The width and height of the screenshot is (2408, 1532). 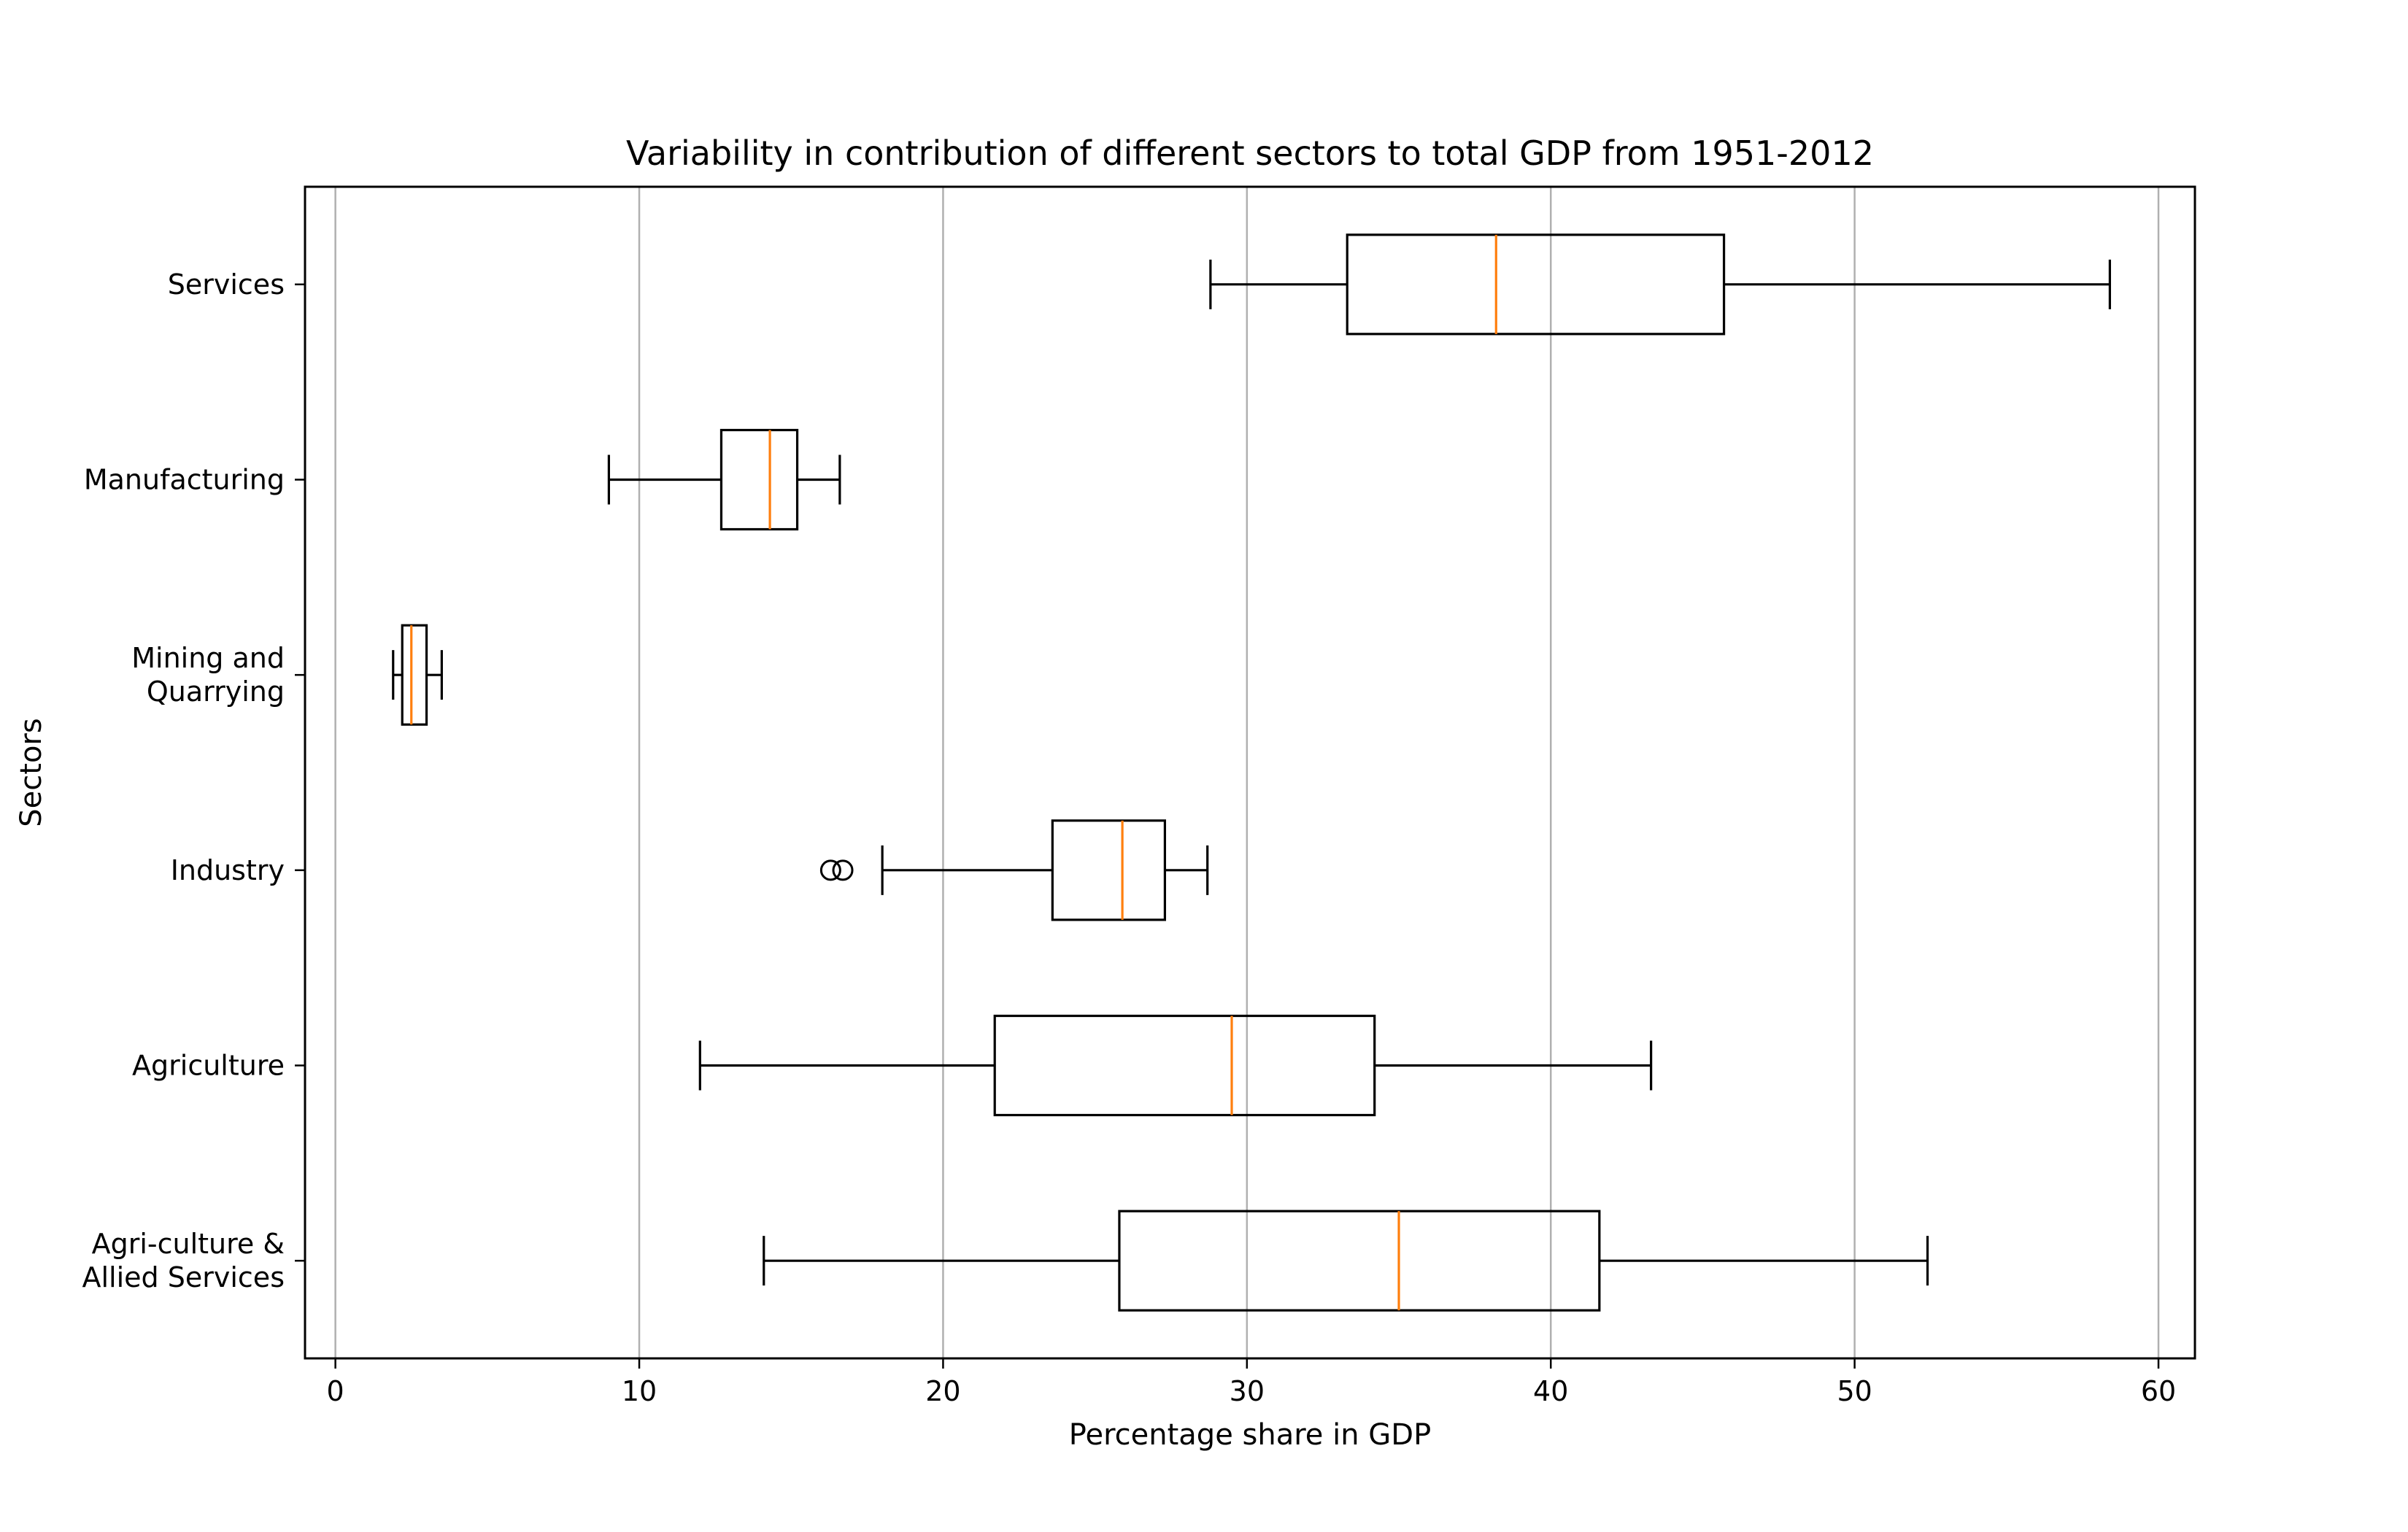 I want to click on y-tick-label-5: Agri-culture & Allied Services, so click(x=183, y=1261).